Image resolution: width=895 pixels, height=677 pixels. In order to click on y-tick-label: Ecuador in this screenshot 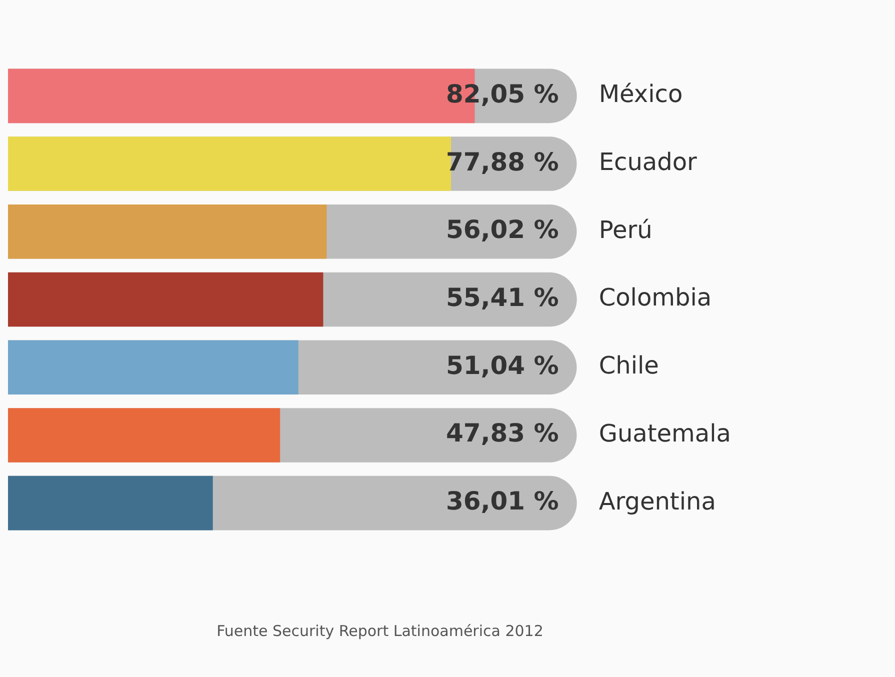, I will do `click(648, 162)`.